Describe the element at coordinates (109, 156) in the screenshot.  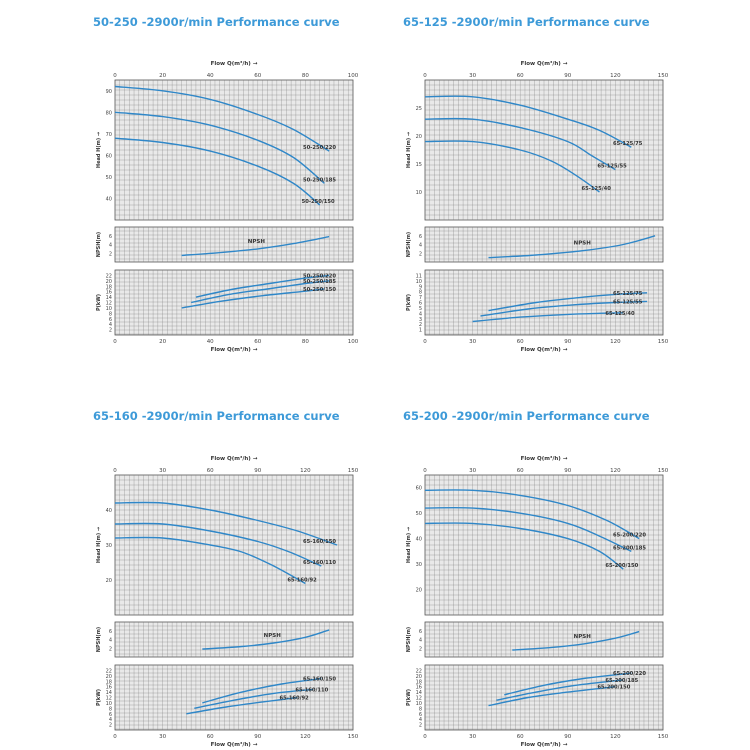
I see `y-tick-label: 60` at that location.